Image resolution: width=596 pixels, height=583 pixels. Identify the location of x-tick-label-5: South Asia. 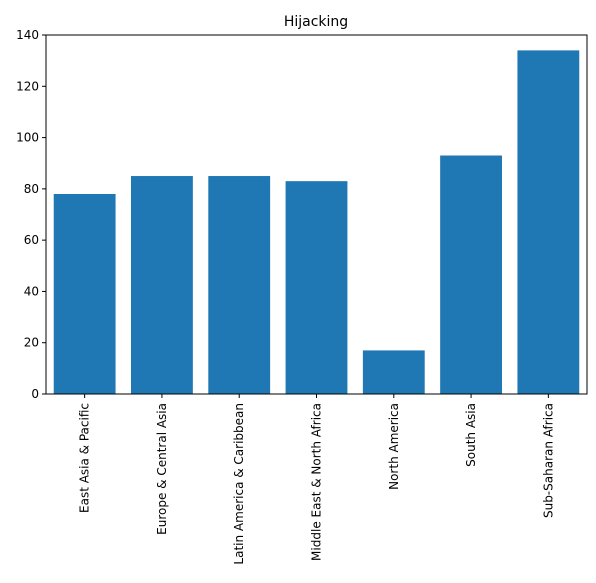
(471, 435).